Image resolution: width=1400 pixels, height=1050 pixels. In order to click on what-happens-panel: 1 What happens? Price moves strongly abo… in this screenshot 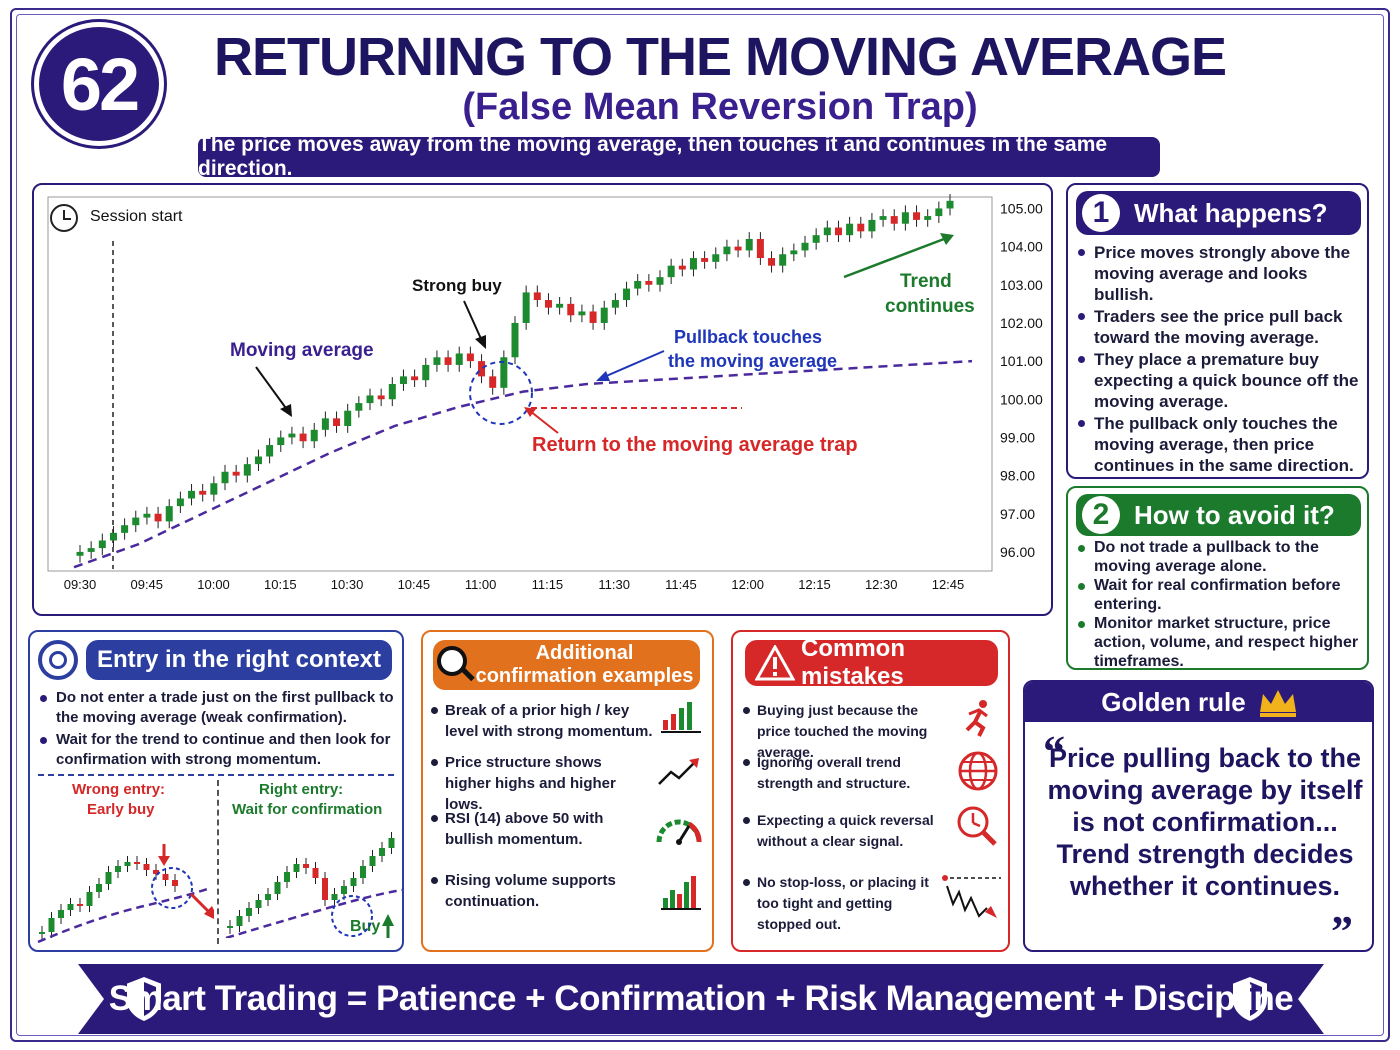, I will do `click(1217, 331)`.